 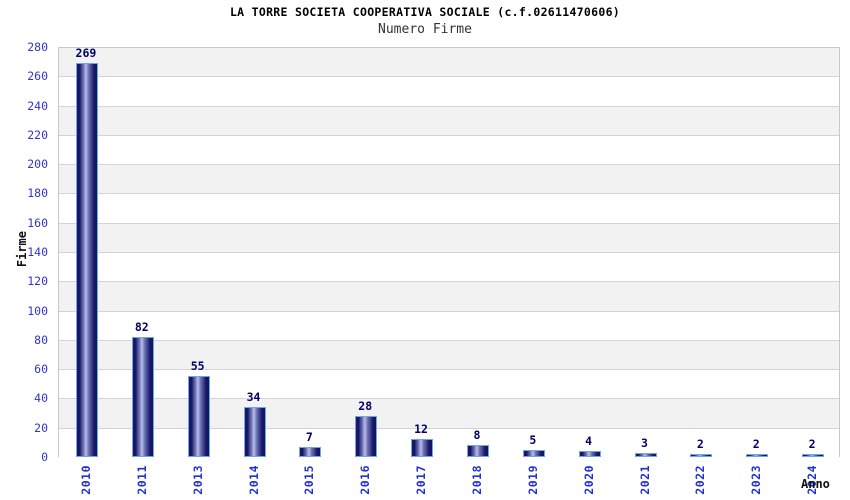 What do you see at coordinates (44, 457) in the screenshot?
I see `y-tick-label: 0` at bounding box center [44, 457].